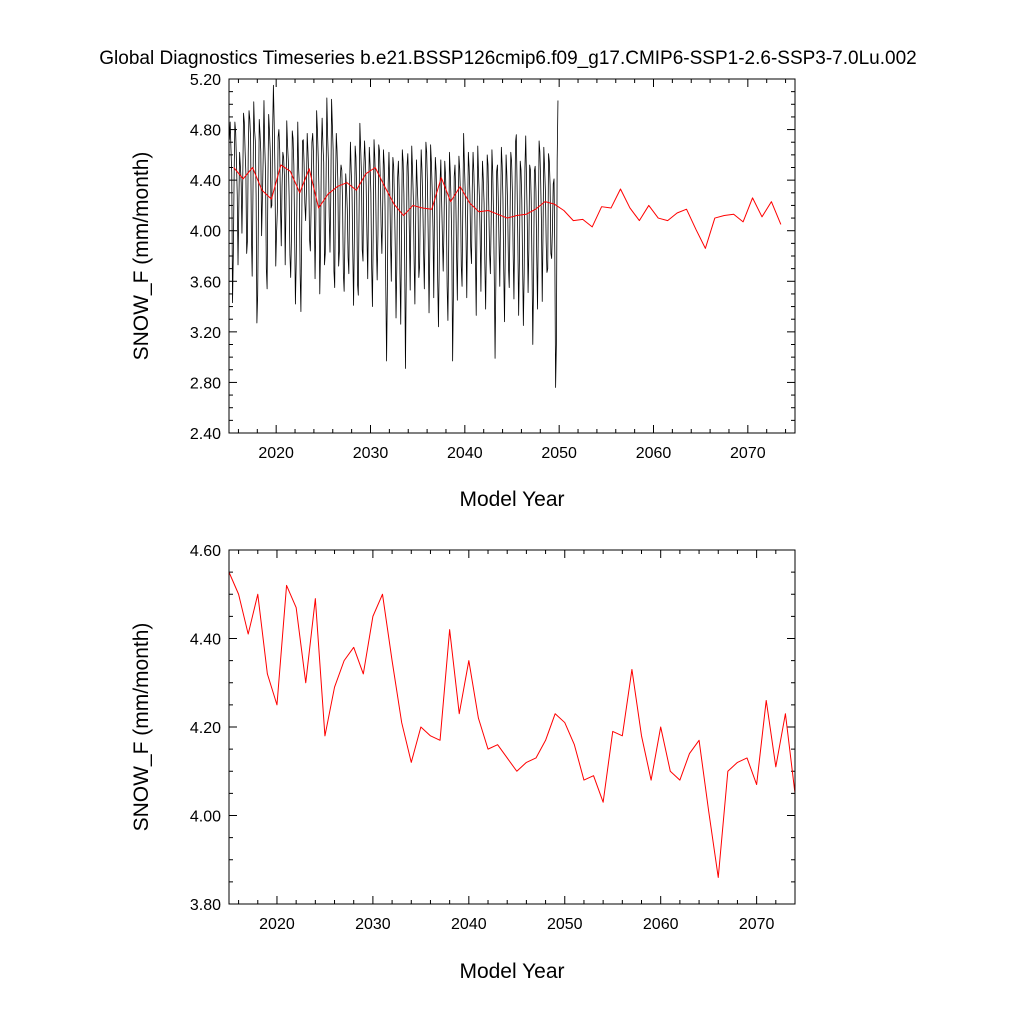 The width and height of the screenshot is (1024, 1024). Describe the element at coordinates (276, 453) in the screenshot. I see `top-panel-x-tick-label: 2020` at that location.